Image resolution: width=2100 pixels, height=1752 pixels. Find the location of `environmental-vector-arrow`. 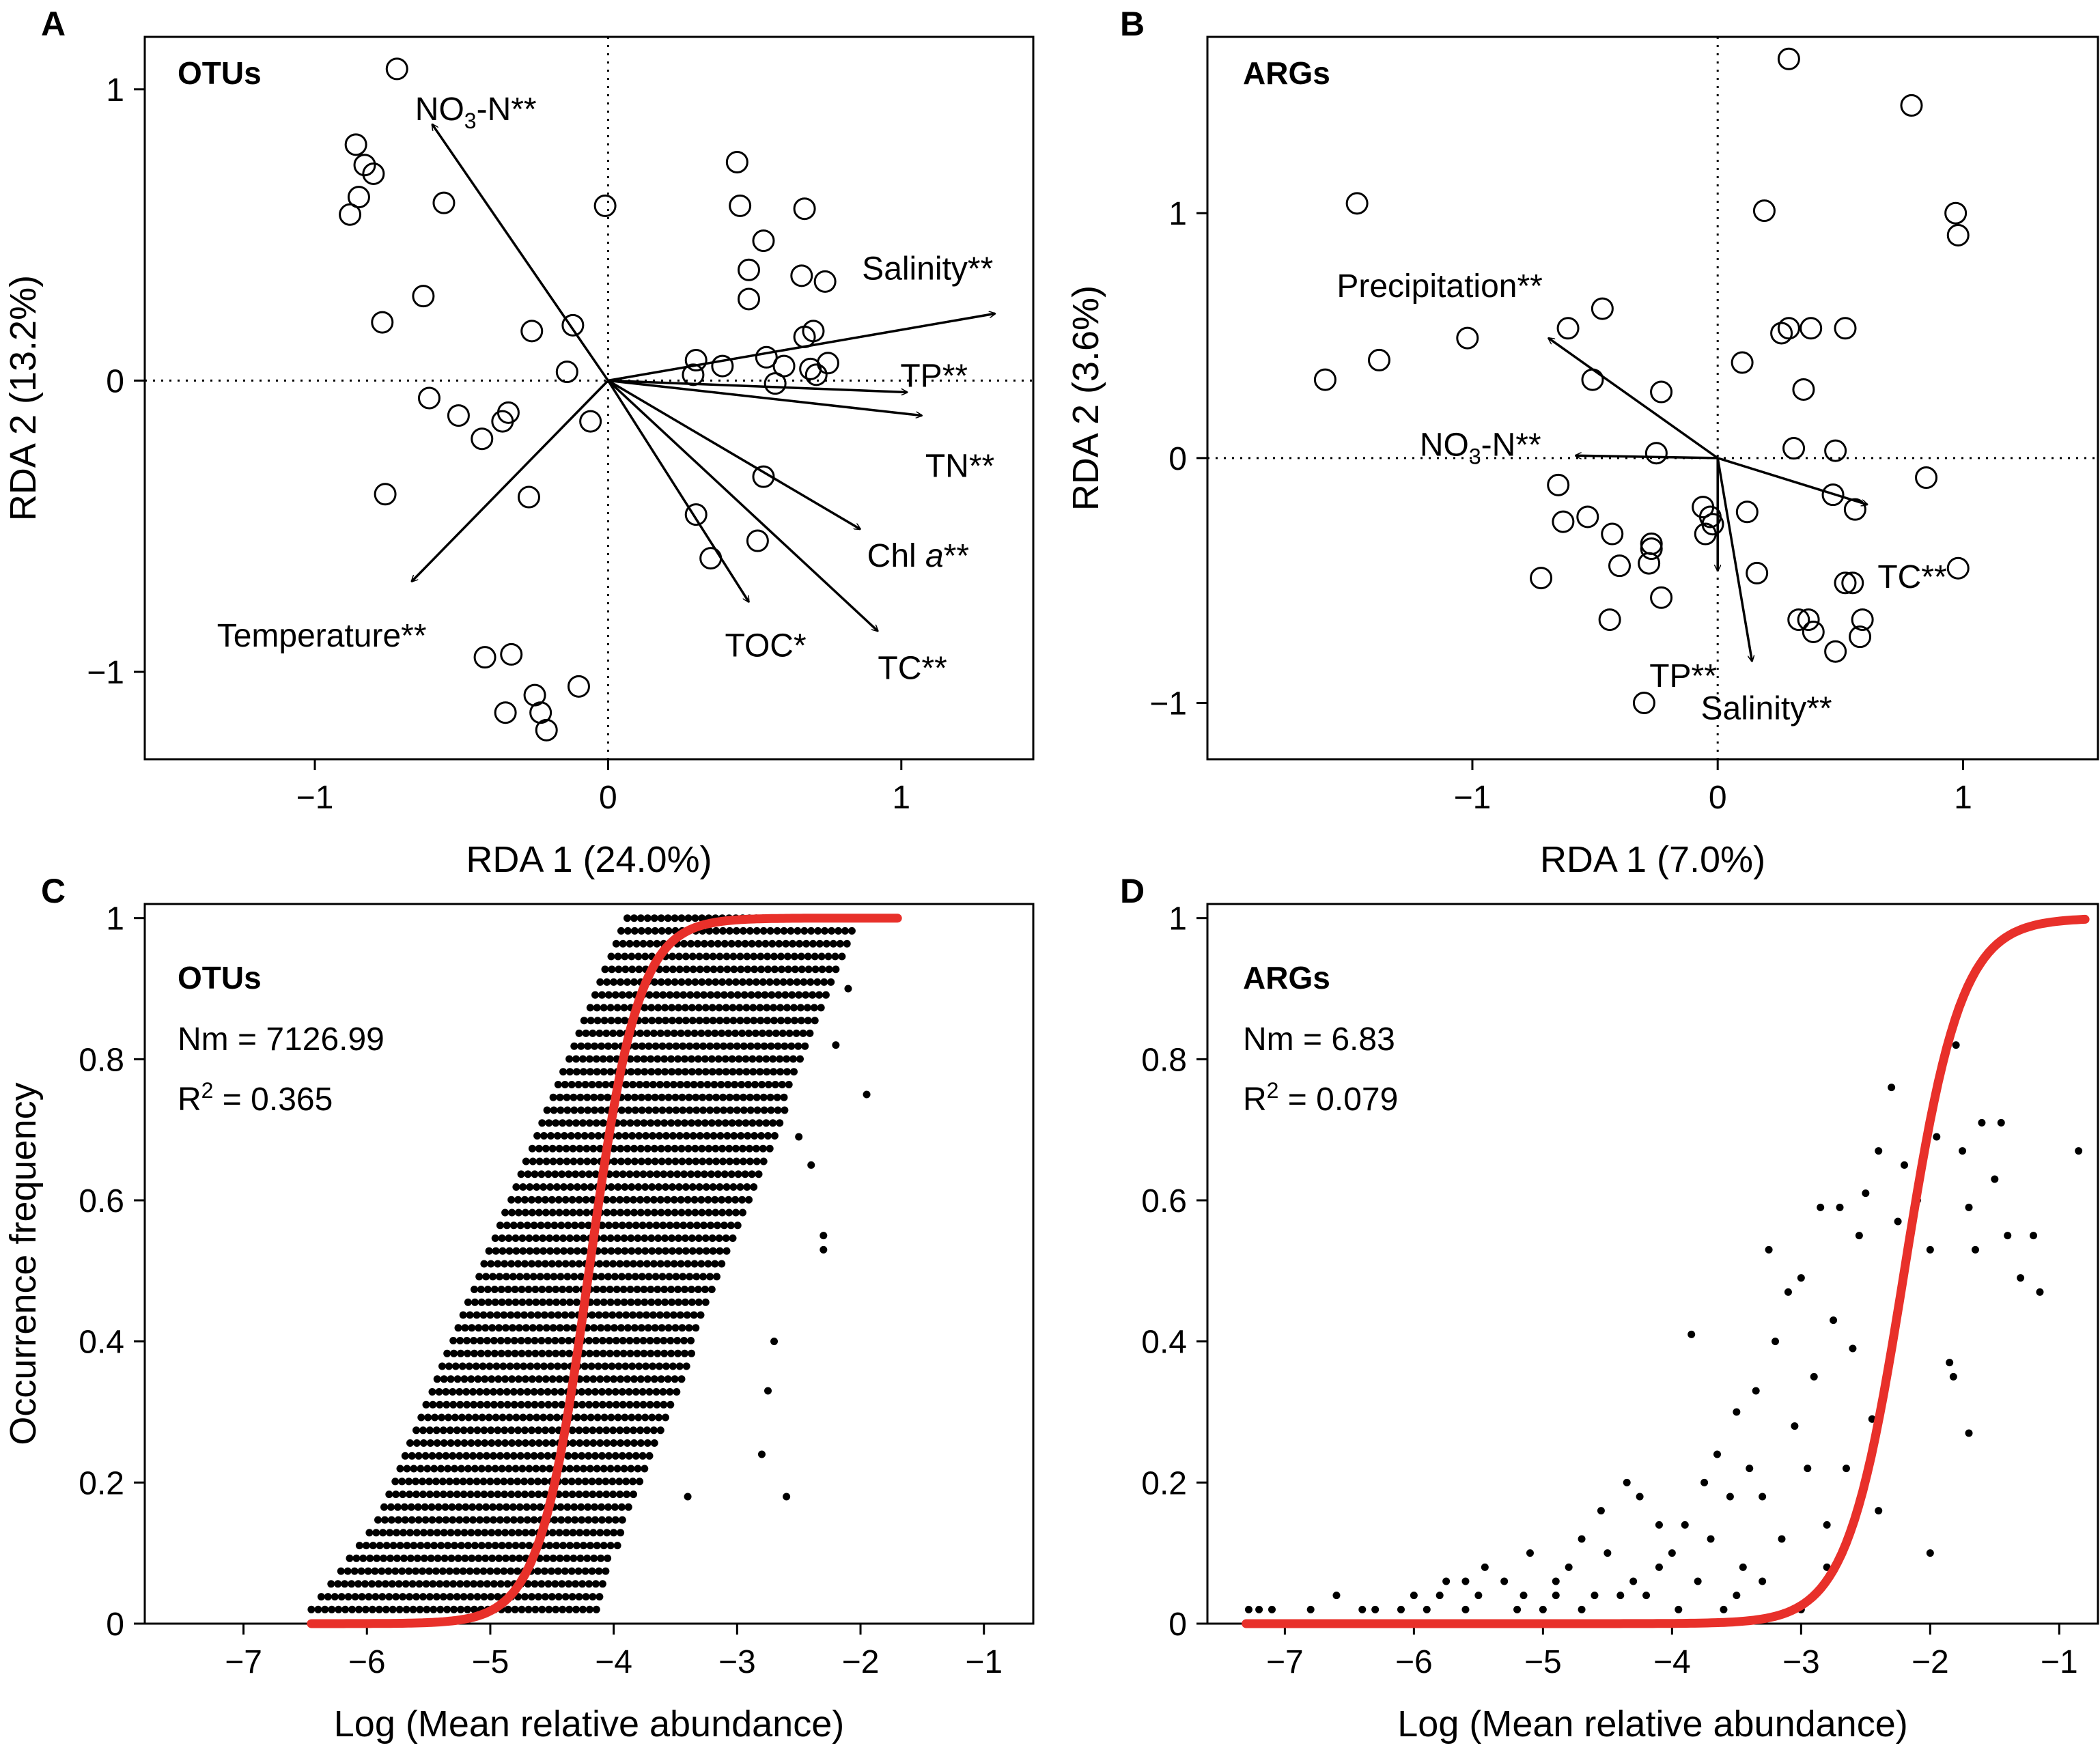

environmental-vector-arrow is located at coordinates (1734, 559).